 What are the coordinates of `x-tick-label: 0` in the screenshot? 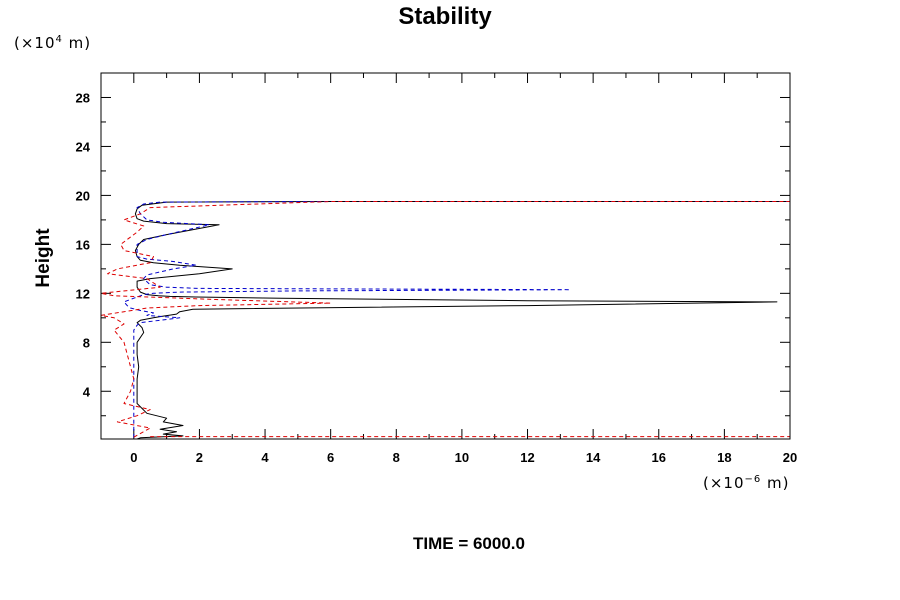 It's located at (133, 457).